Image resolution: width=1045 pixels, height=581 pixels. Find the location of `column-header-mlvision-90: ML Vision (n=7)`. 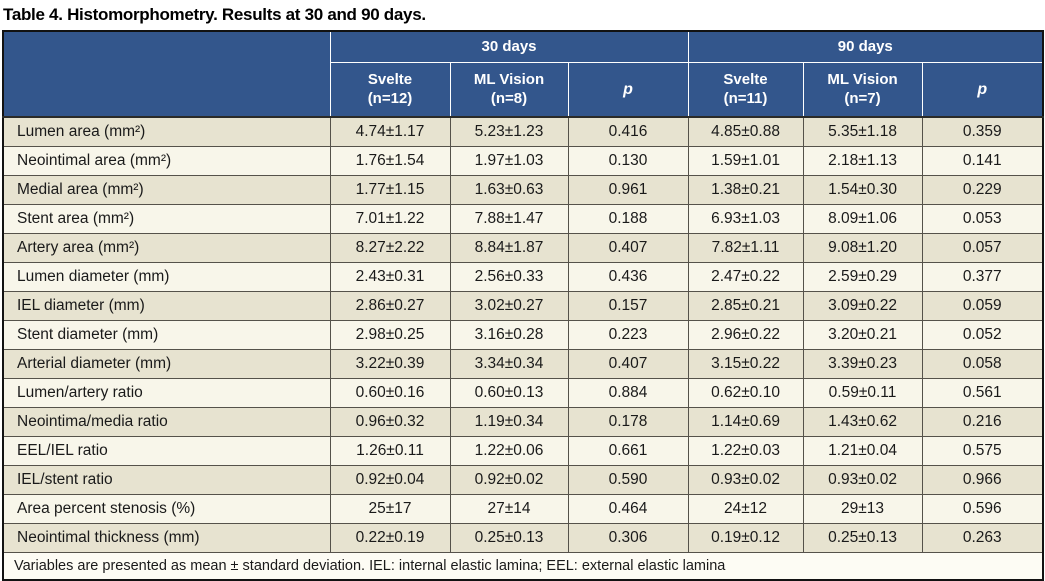

column-header-mlvision-90: ML Vision (n=7) is located at coordinates (862, 89).